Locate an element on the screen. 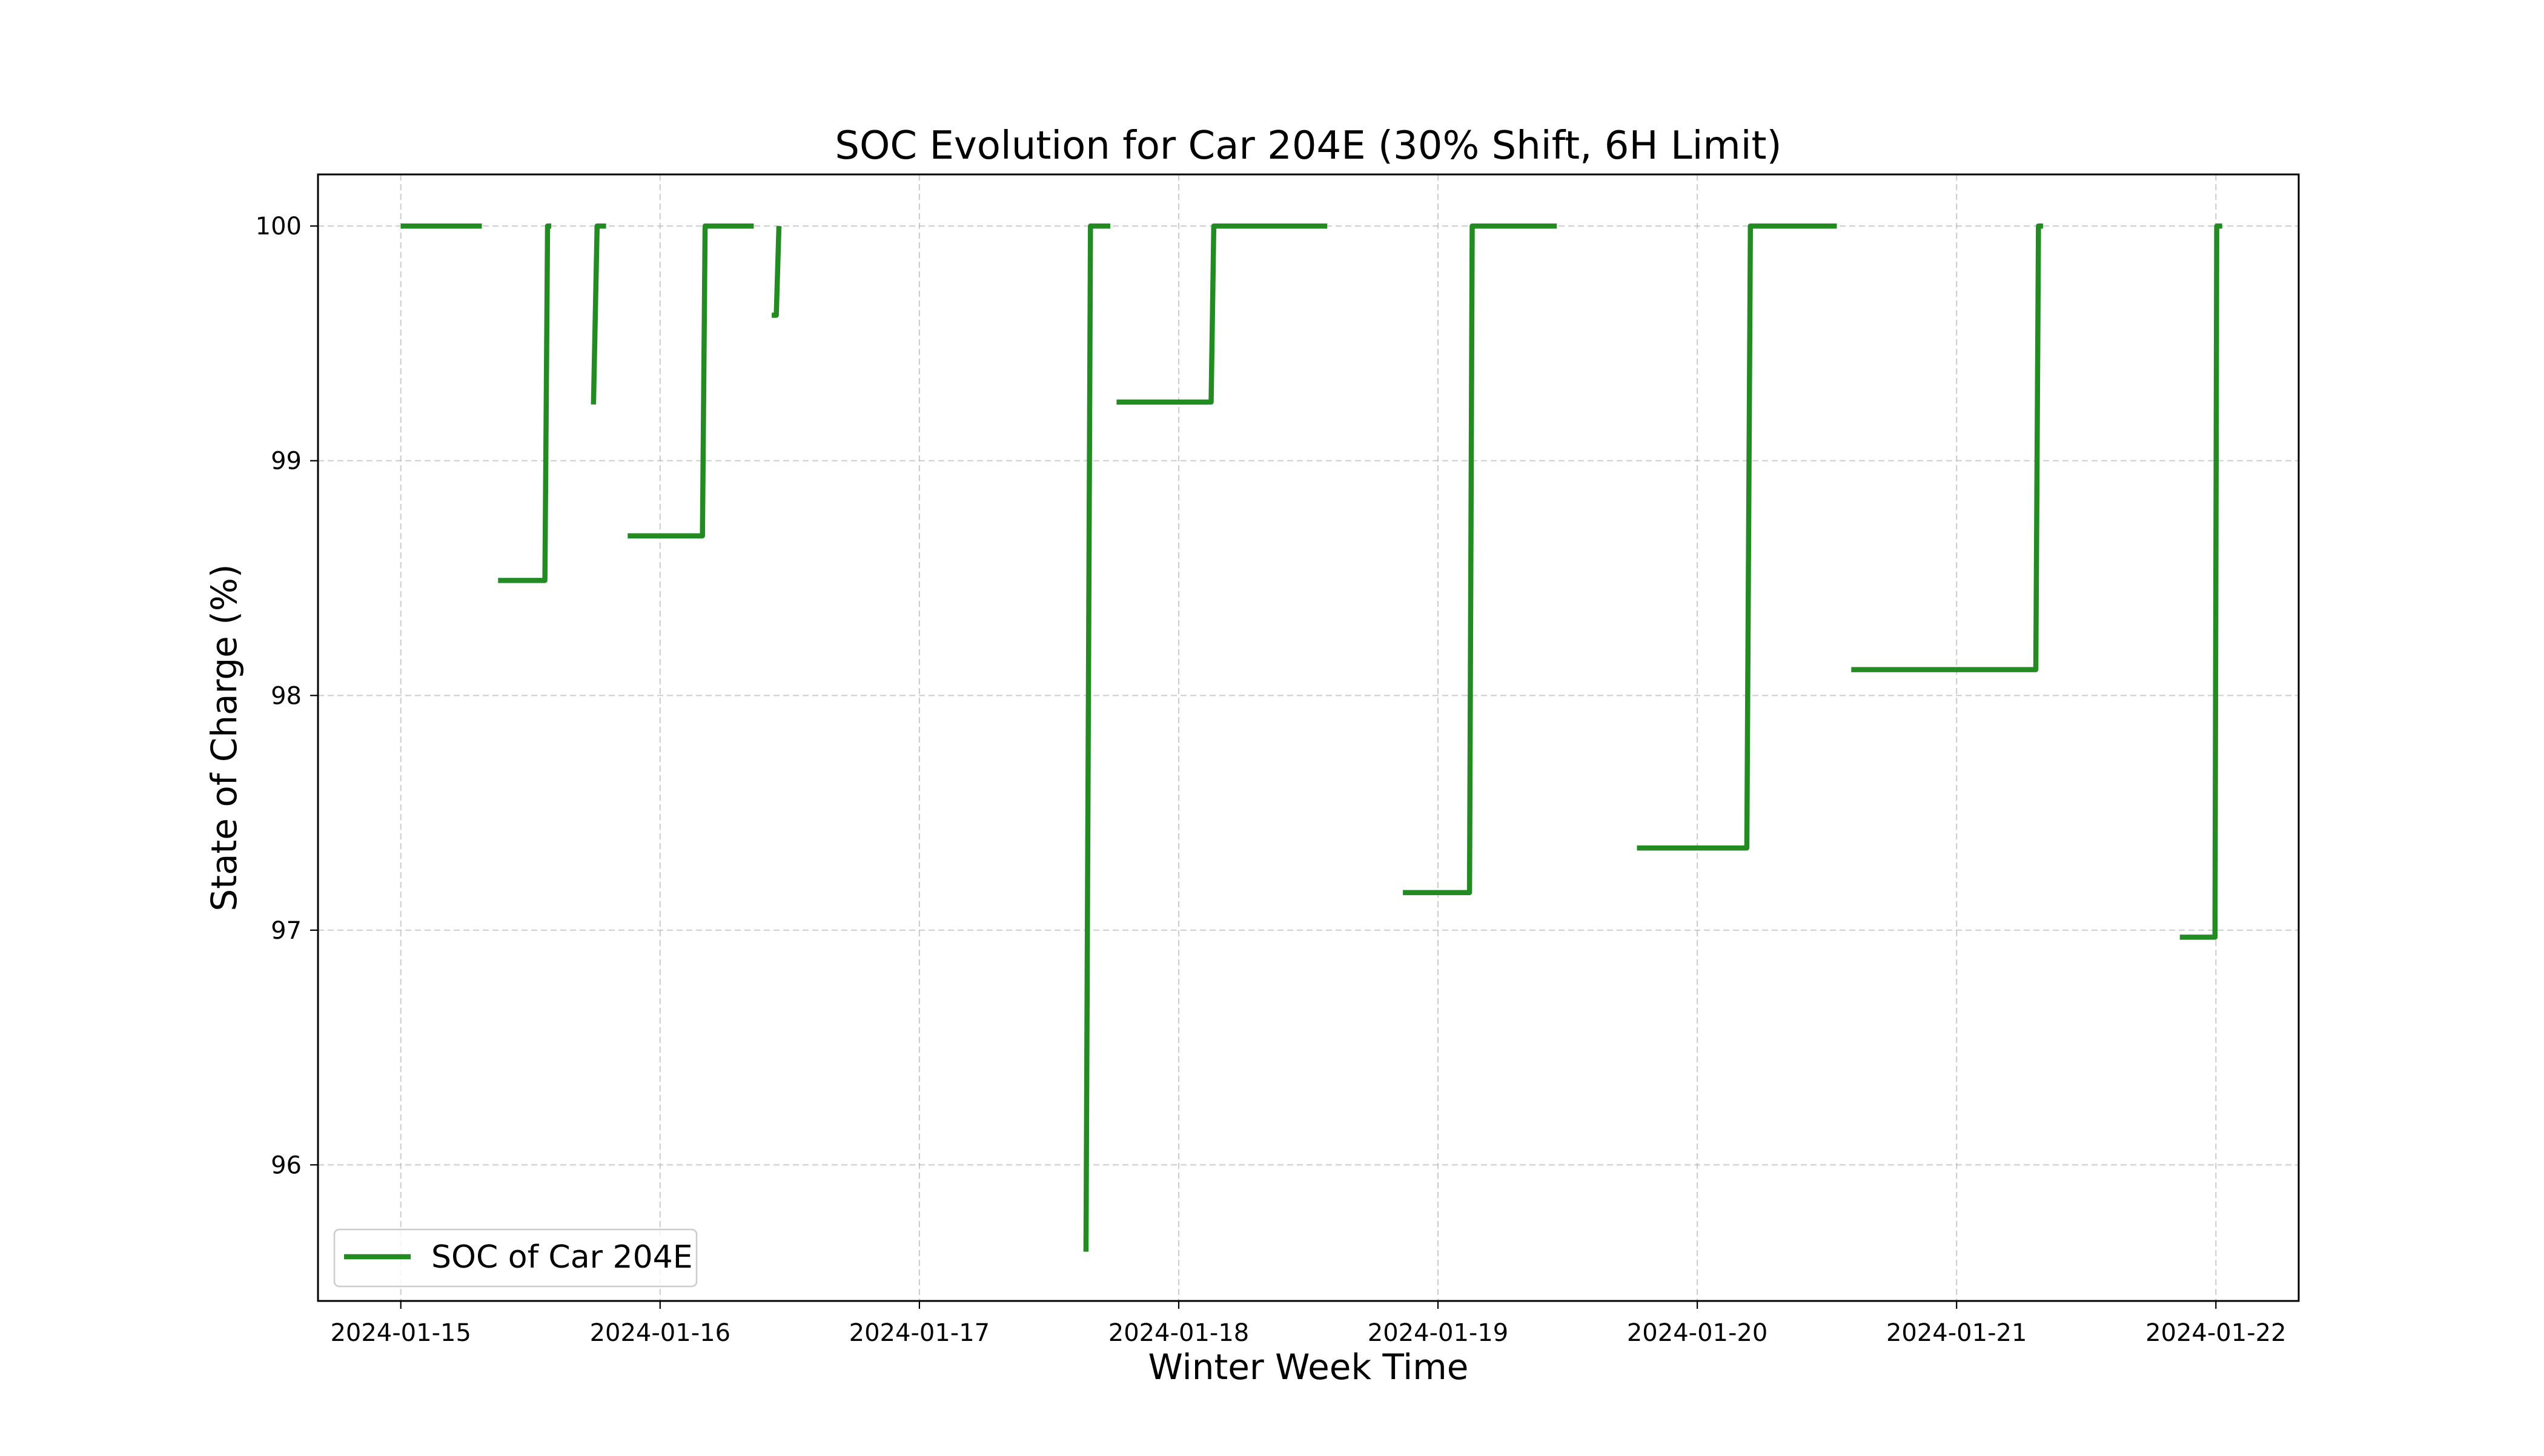 The height and width of the screenshot is (1456, 2544). legend-box is located at coordinates (515, 1258).